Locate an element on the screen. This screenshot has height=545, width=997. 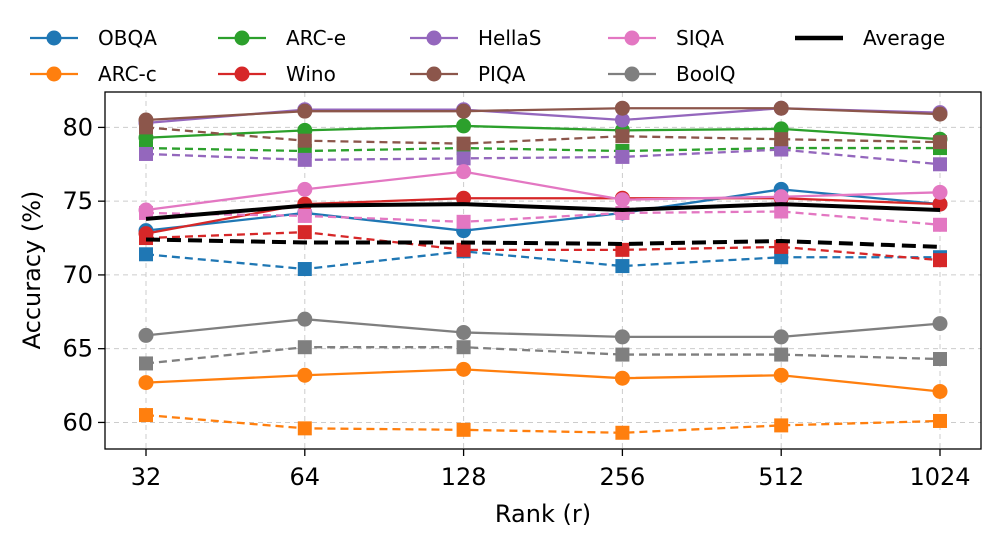
legend-average-label: Average is located at coordinates (904, 38).